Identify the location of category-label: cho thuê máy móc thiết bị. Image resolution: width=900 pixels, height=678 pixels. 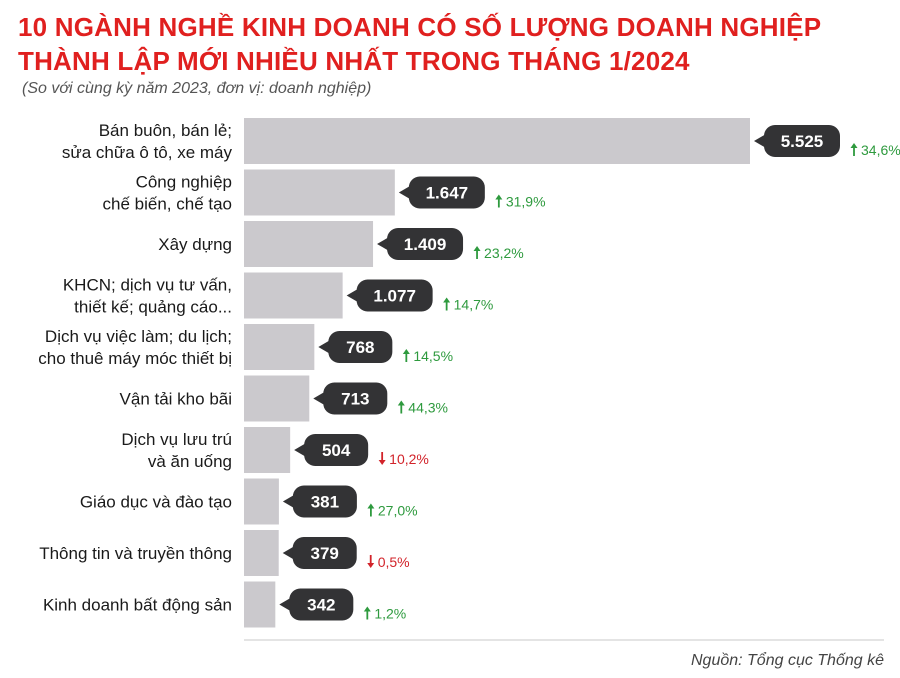
(135, 358).